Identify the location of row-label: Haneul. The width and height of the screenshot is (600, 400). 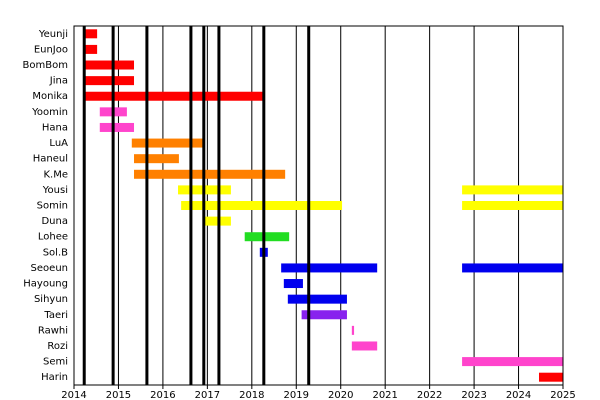
(50, 159).